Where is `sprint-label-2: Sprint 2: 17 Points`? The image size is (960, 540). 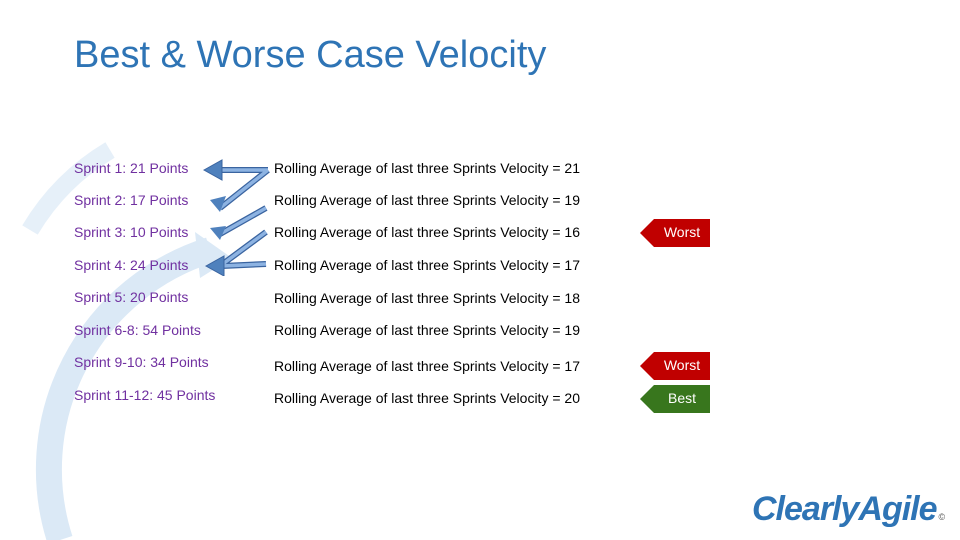 sprint-label-2: Sprint 2: 17 Points is located at coordinates (131, 200).